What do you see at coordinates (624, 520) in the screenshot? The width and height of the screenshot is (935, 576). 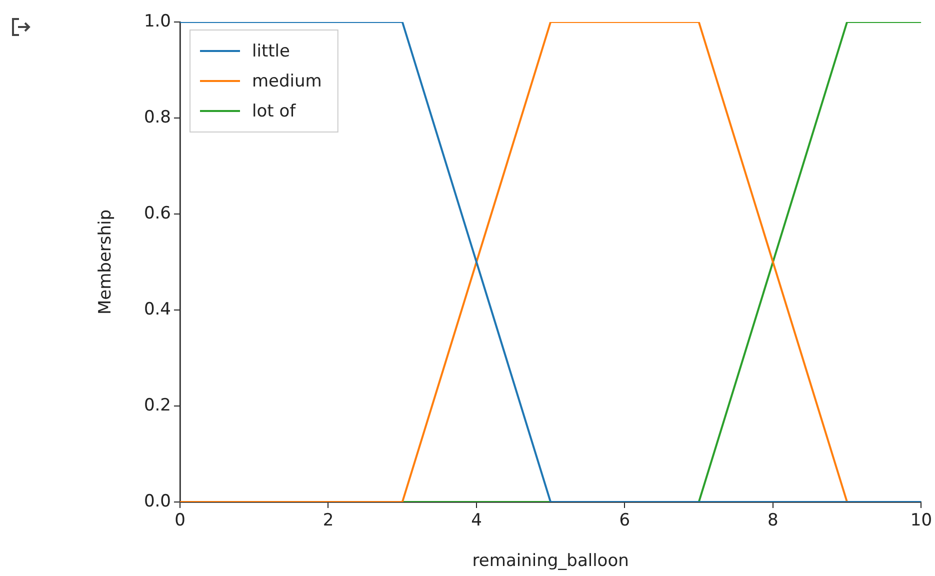 I see `x-tick-label: 6` at bounding box center [624, 520].